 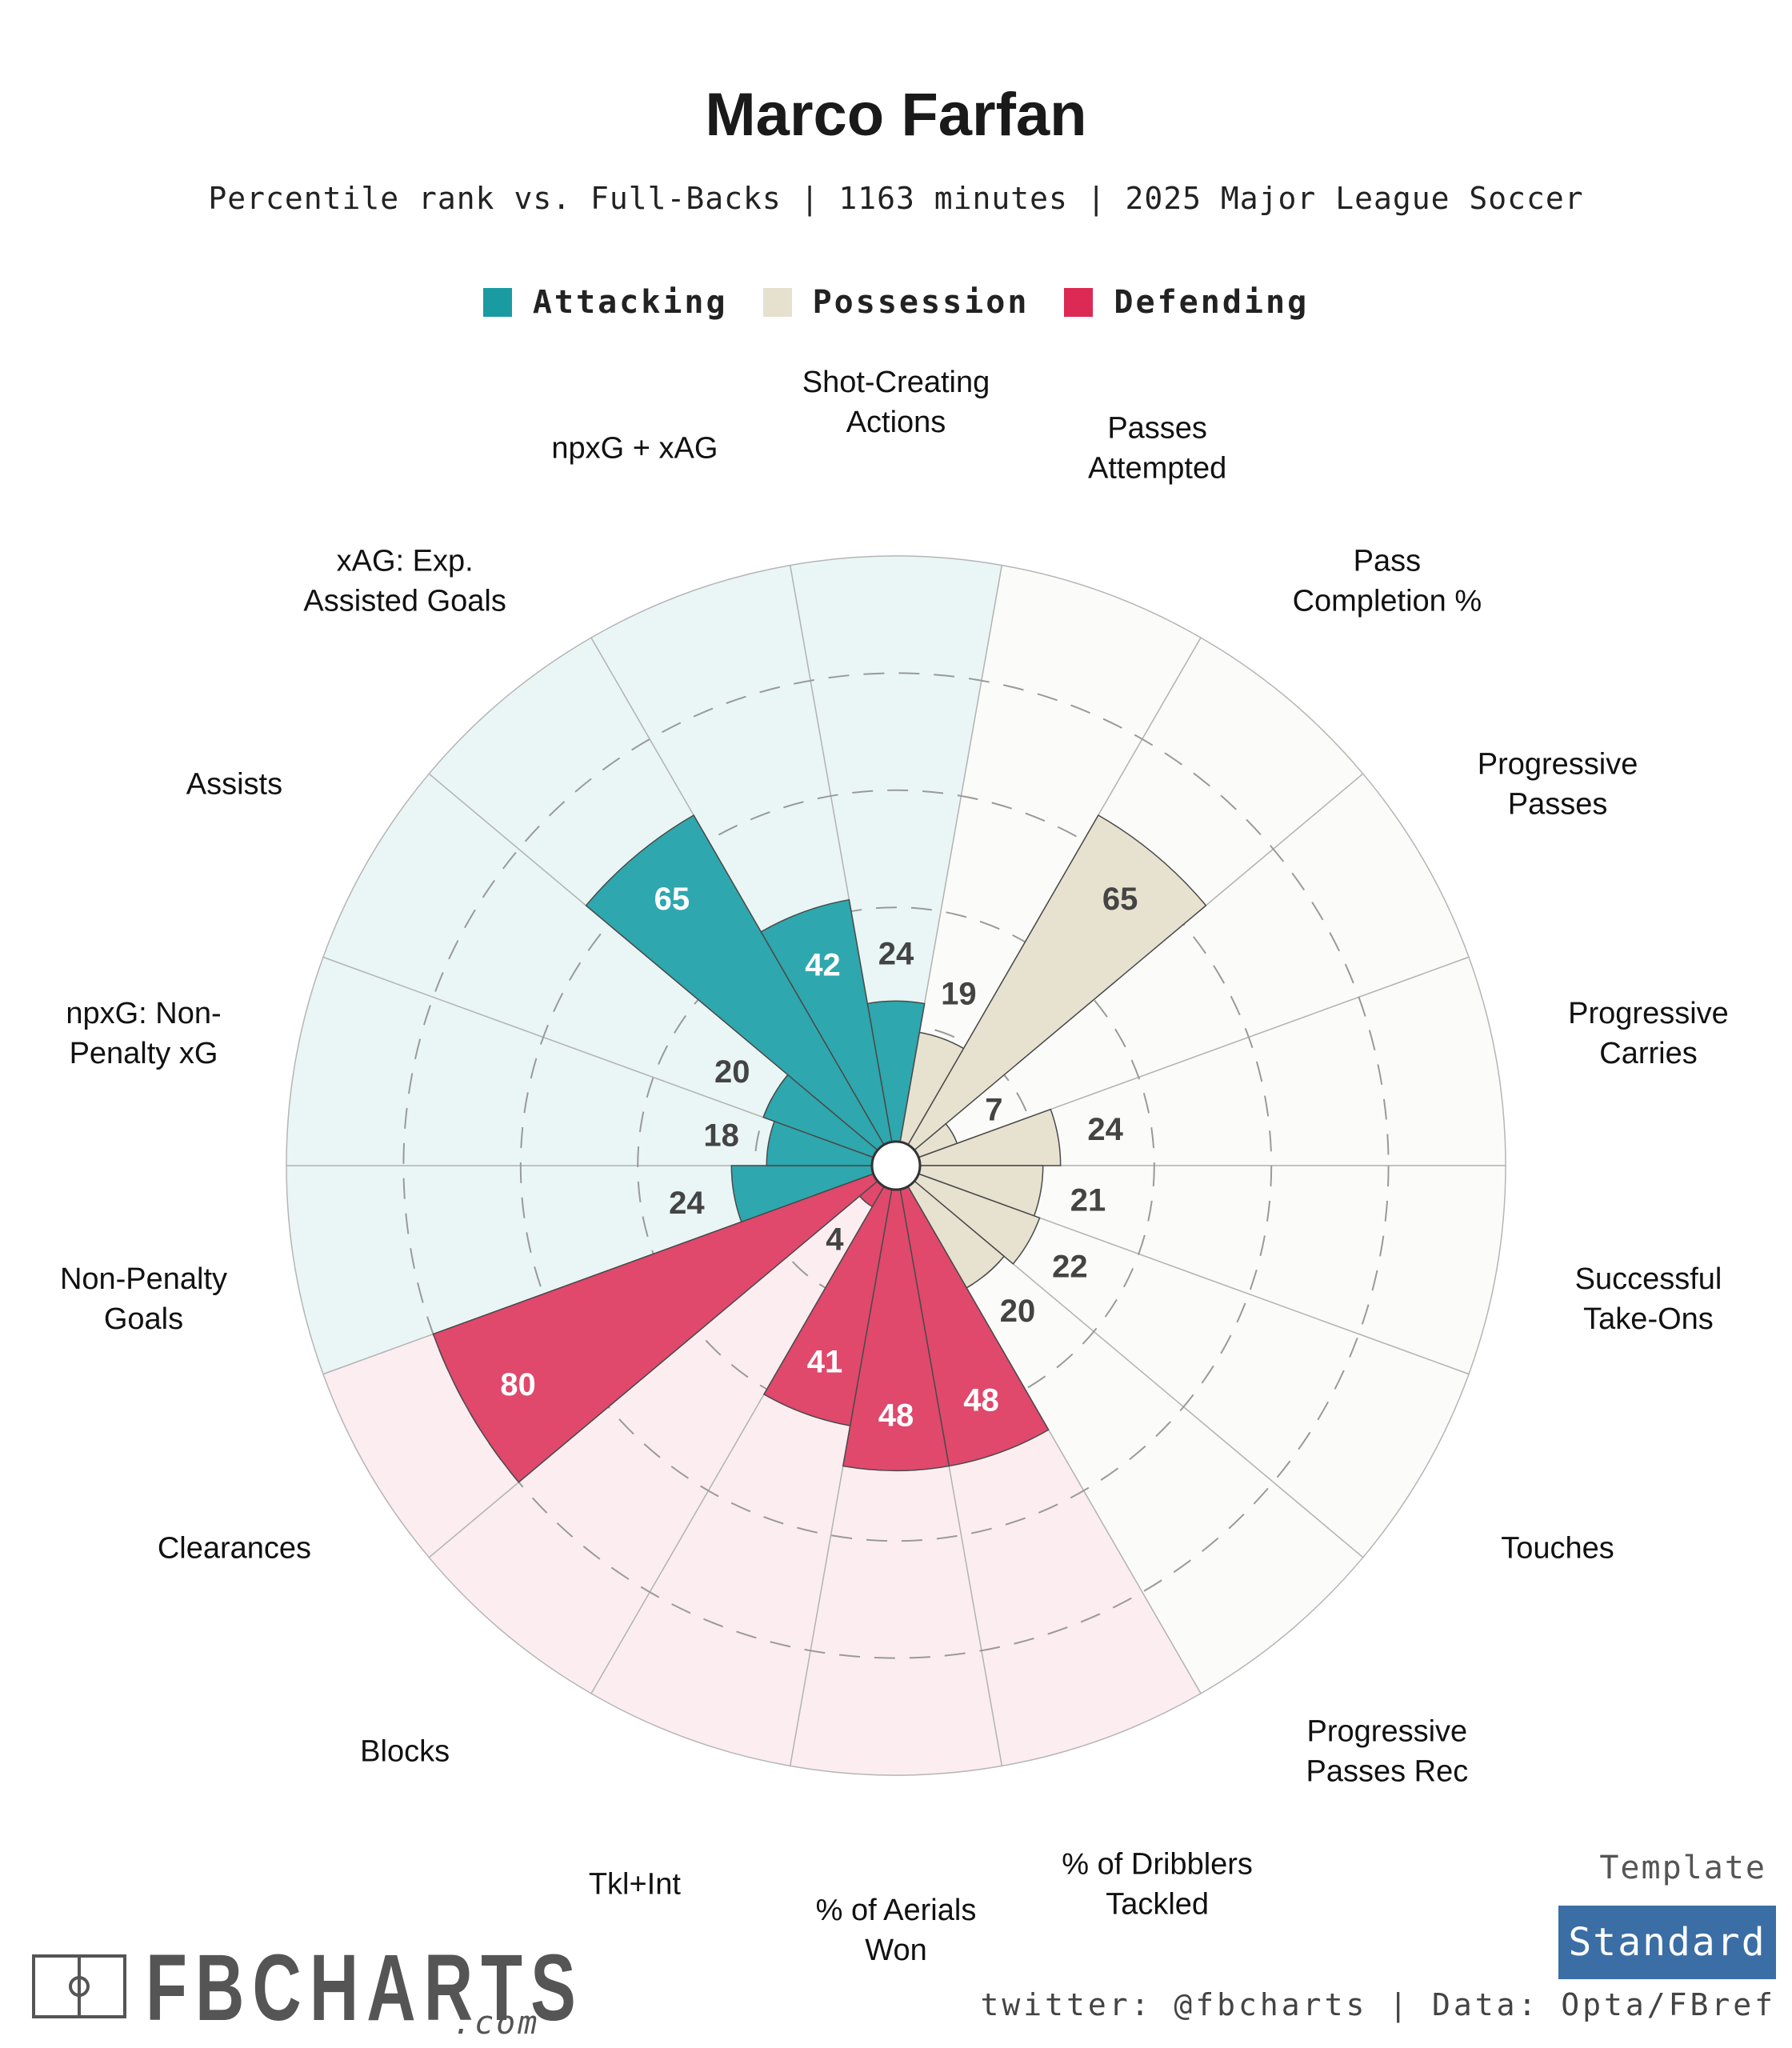 I want to click on value-label: 18, so click(x=721, y=1135).